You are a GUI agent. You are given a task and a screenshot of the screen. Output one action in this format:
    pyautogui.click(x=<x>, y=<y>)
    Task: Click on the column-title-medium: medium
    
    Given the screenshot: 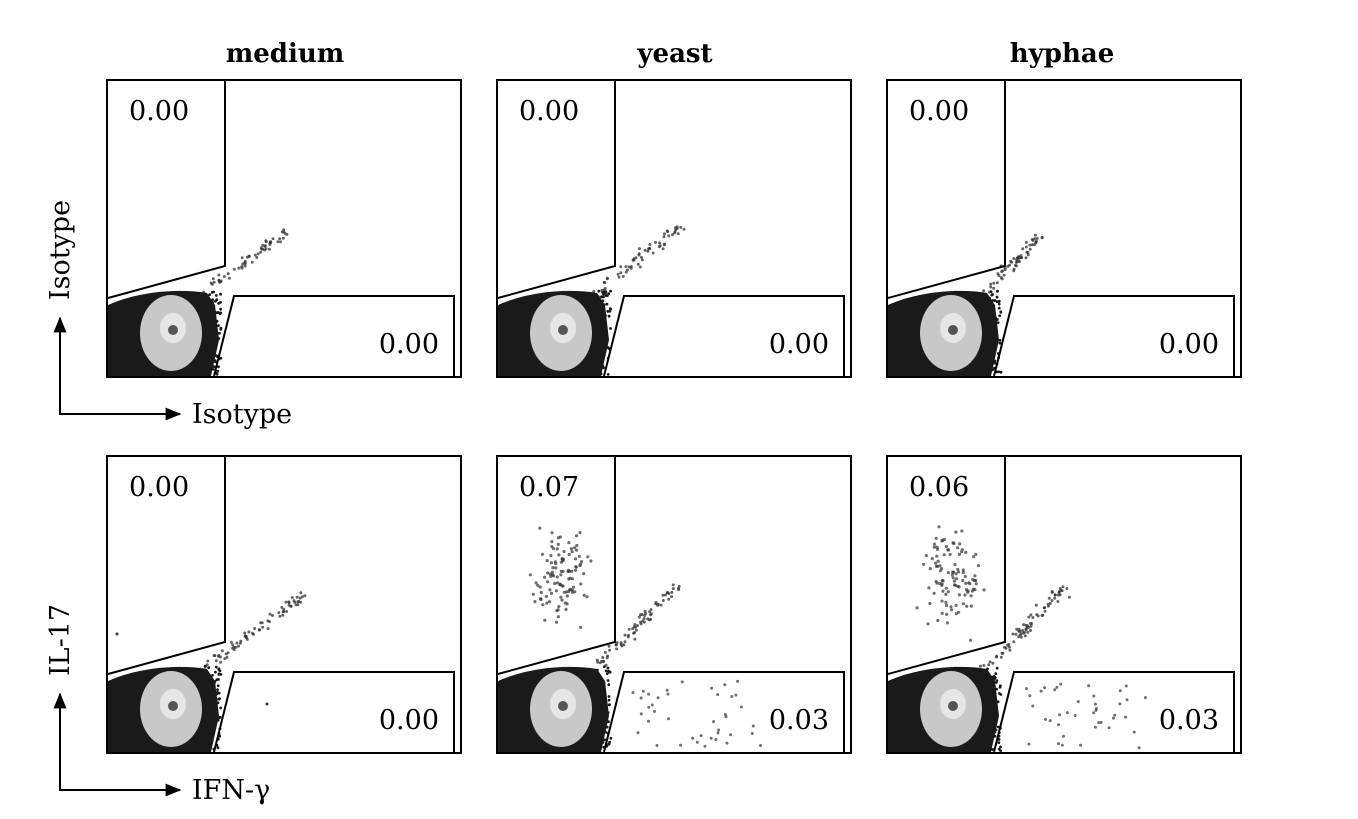 What is the action you would take?
    pyautogui.click(x=285, y=54)
    